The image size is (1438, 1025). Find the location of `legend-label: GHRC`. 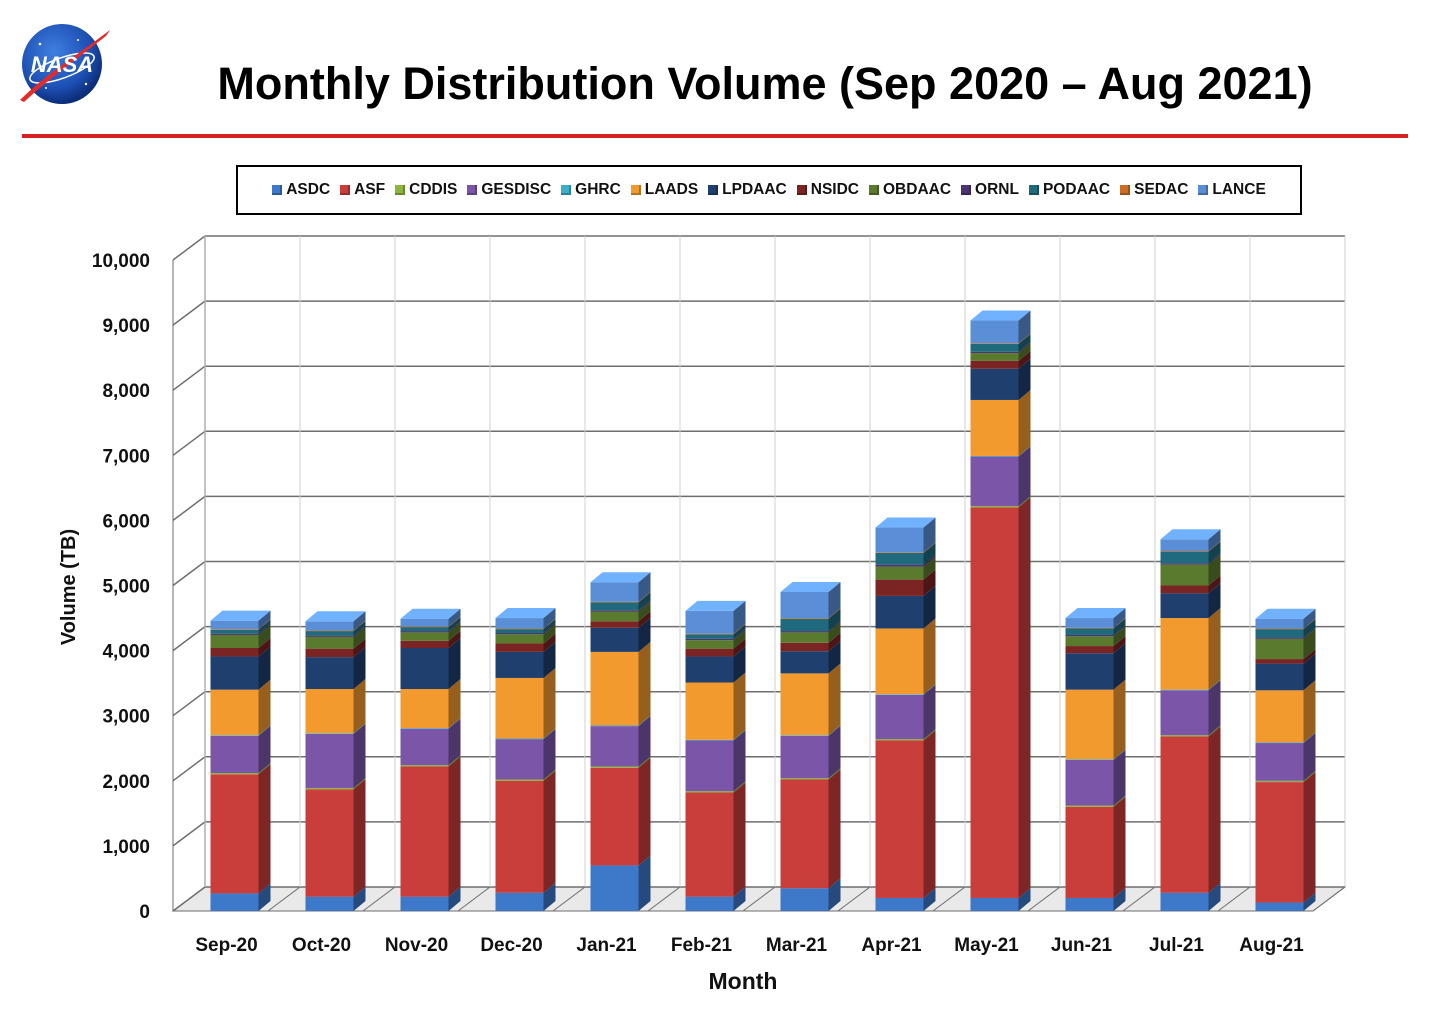

legend-label: GHRC is located at coordinates (598, 189).